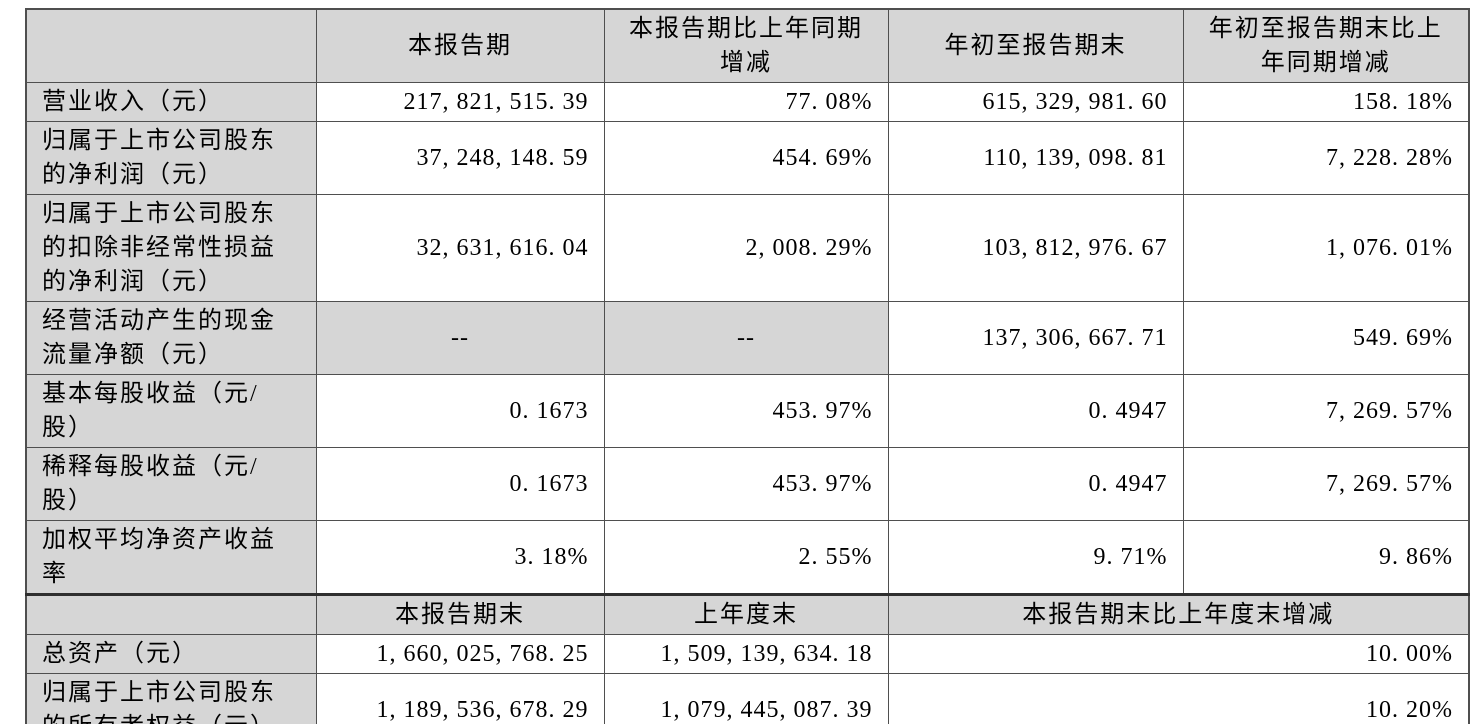  I want to click on row-label: 加权平均净资产收益率, so click(171, 557).